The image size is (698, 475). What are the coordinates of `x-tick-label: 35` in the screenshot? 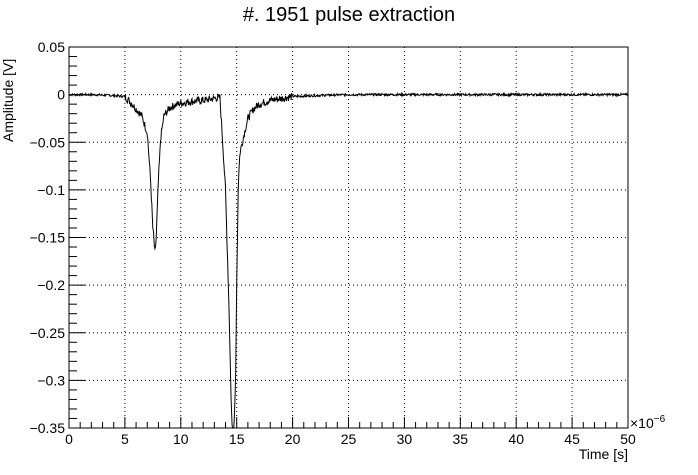 It's located at (461, 439).